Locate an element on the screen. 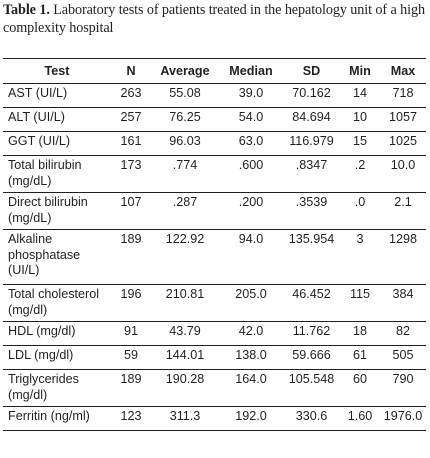 This screenshot has height=458, width=430. cell-max: 1976.0 is located at coordinates (403, 416).